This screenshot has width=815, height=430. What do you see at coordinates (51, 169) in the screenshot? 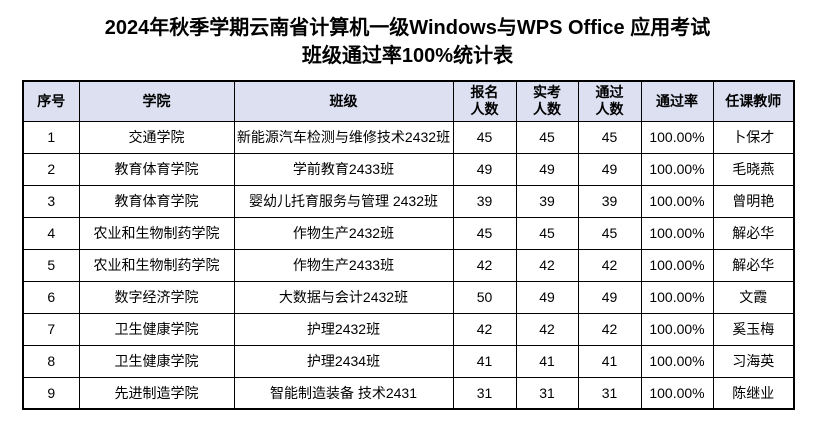
I see `table-cell-index: 2` at bounding box center [51, 169].